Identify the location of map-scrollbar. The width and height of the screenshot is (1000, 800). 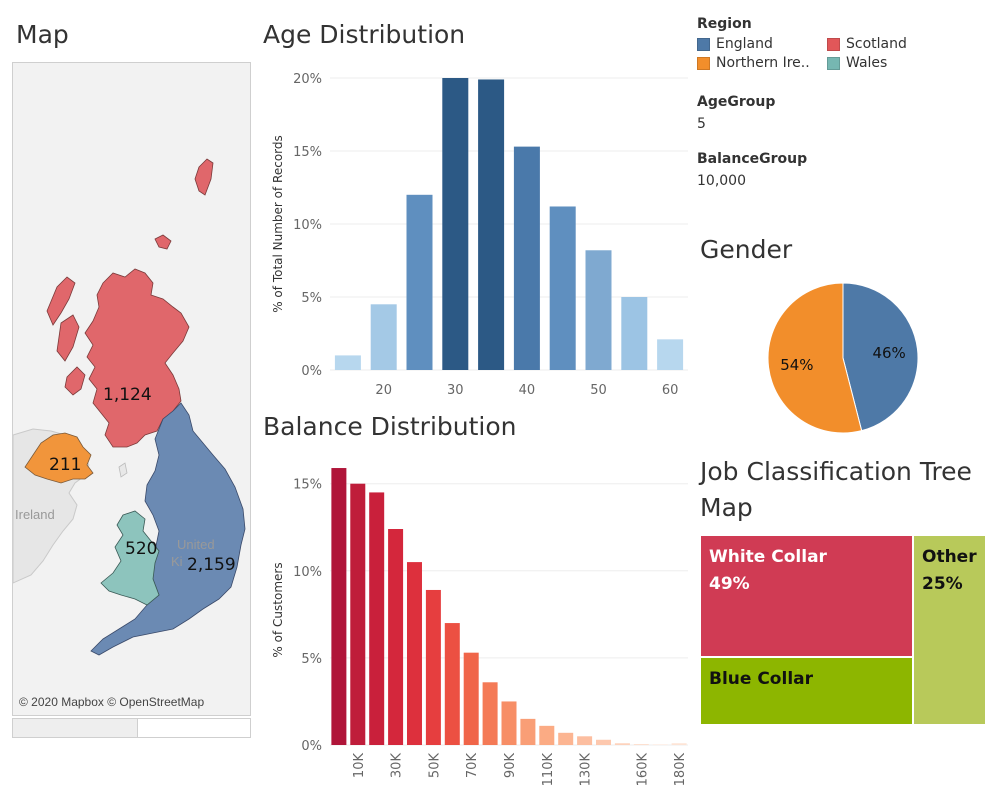
(131, 728).